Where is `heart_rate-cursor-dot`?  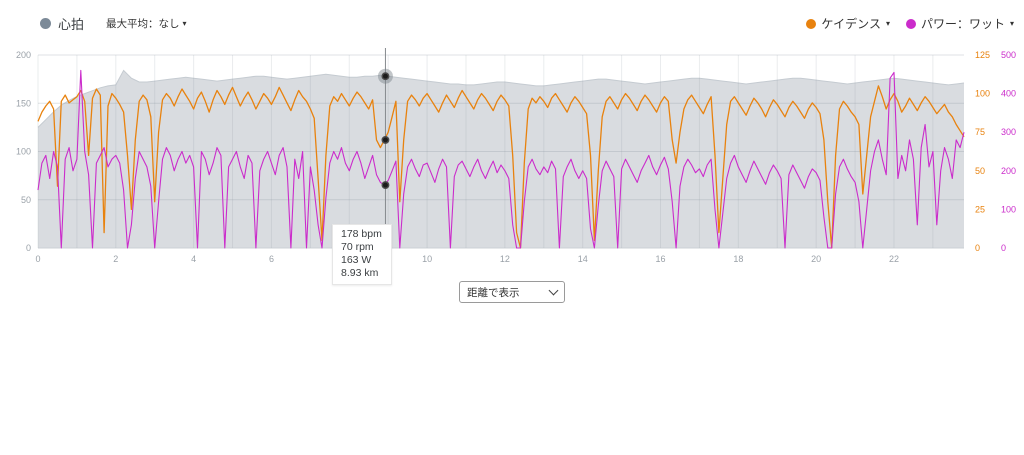 heart_rate-cursor-dot is located at coordinates (385, 76).